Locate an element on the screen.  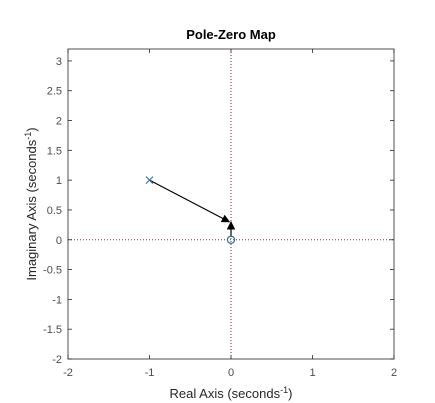
pole-marker is located at coordinates (149, 180).